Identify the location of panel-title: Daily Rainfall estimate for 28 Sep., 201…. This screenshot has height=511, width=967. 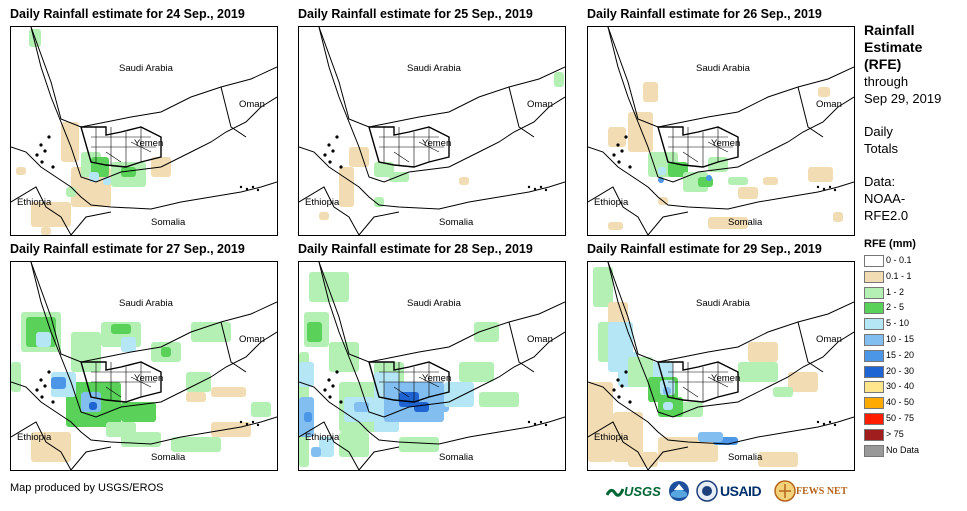
(415, 249).